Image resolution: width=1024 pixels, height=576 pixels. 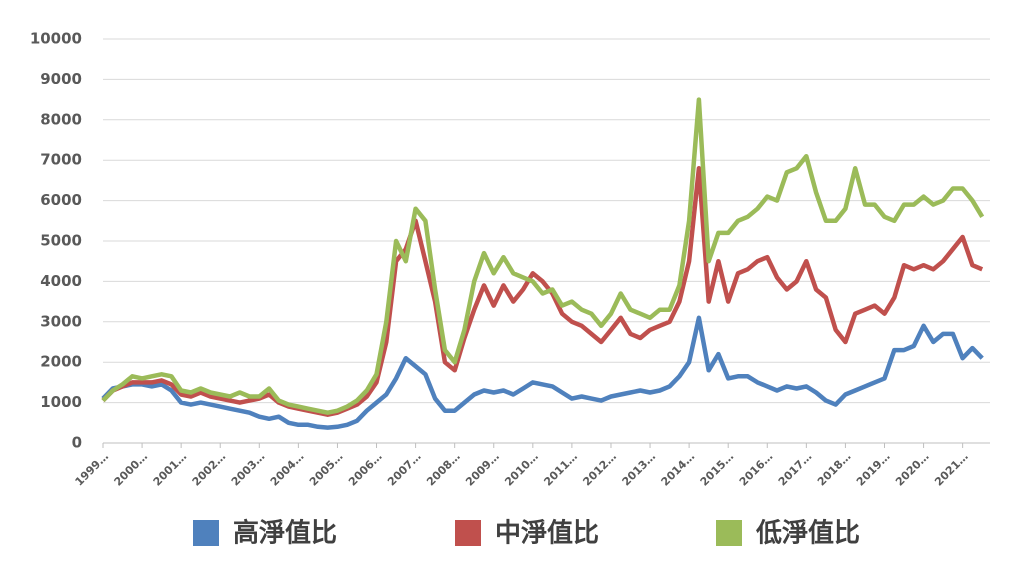 I want to click on legend-label: 中淨值比, so click(x=547, y=534).